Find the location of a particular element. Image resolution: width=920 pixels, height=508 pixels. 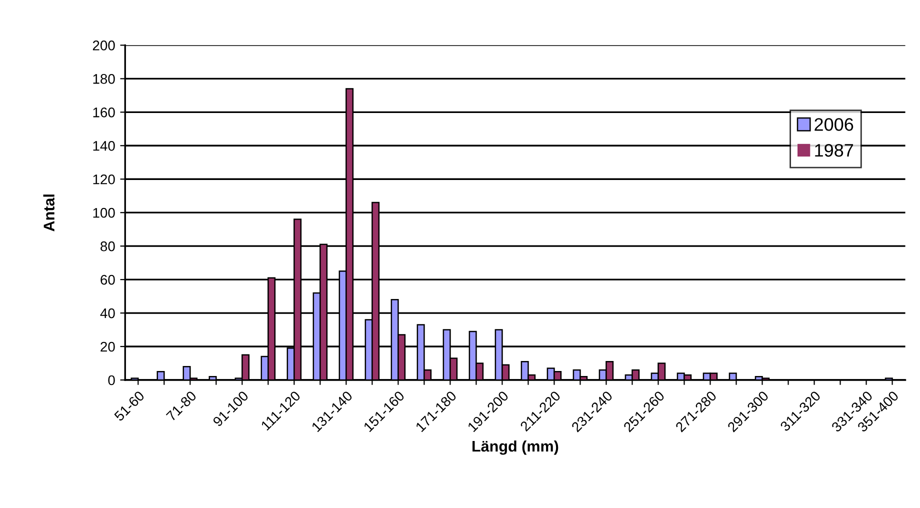

legend-label: 2006 is located at coordinates (834, 124).